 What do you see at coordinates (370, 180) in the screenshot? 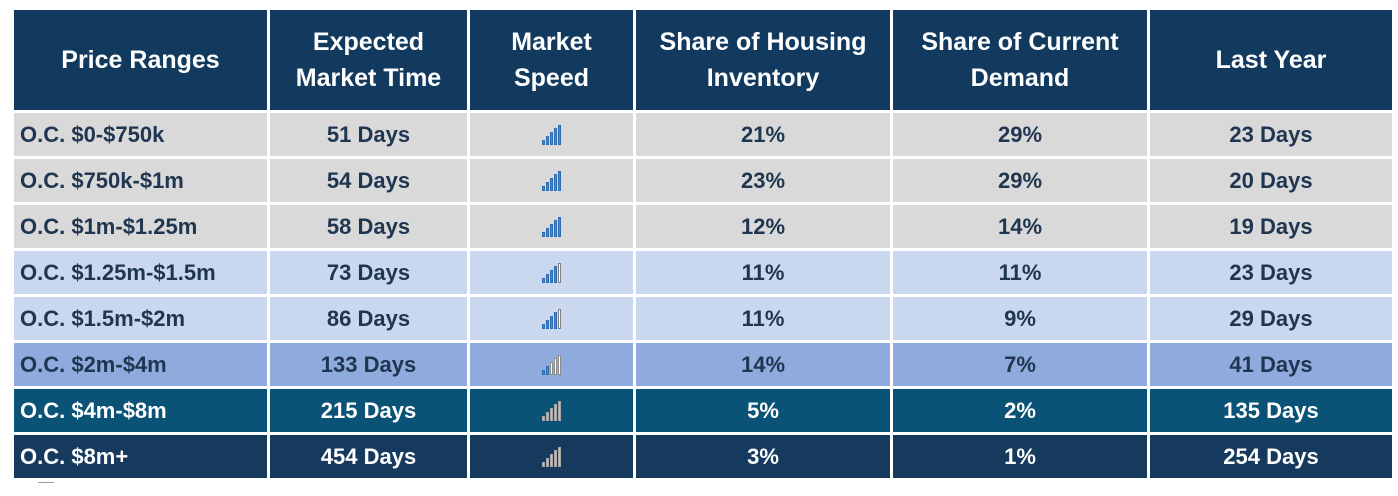
I see `cell-market-time: 54 Days` at bounding box center [370, 180].